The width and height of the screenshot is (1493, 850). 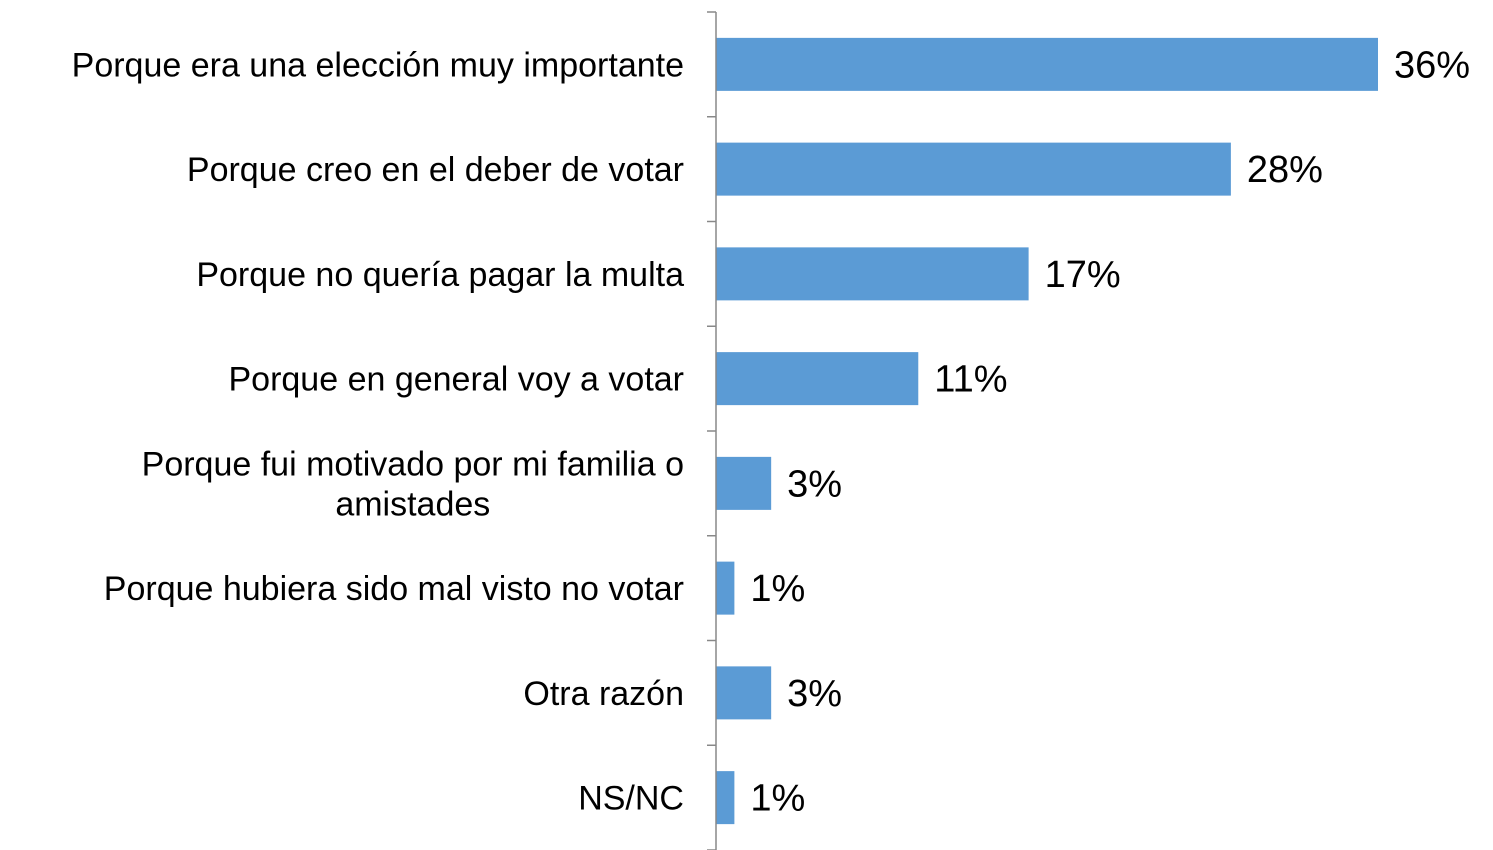 I want to click on category-label: Porque era una elección muy importante, so click(x=378, y=65).